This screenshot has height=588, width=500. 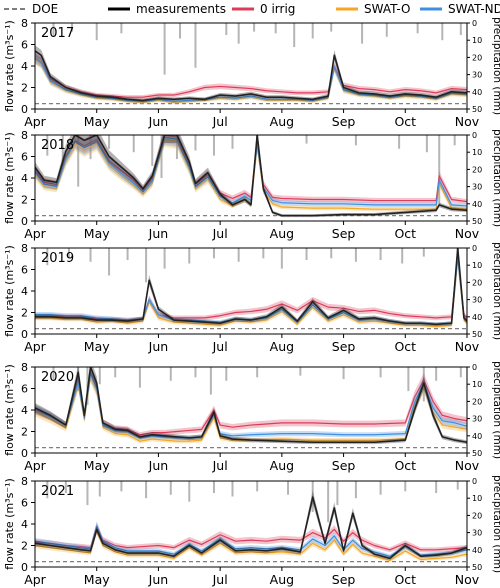 I want to click on y2tick-label: 50, so click(x=477, y=567).